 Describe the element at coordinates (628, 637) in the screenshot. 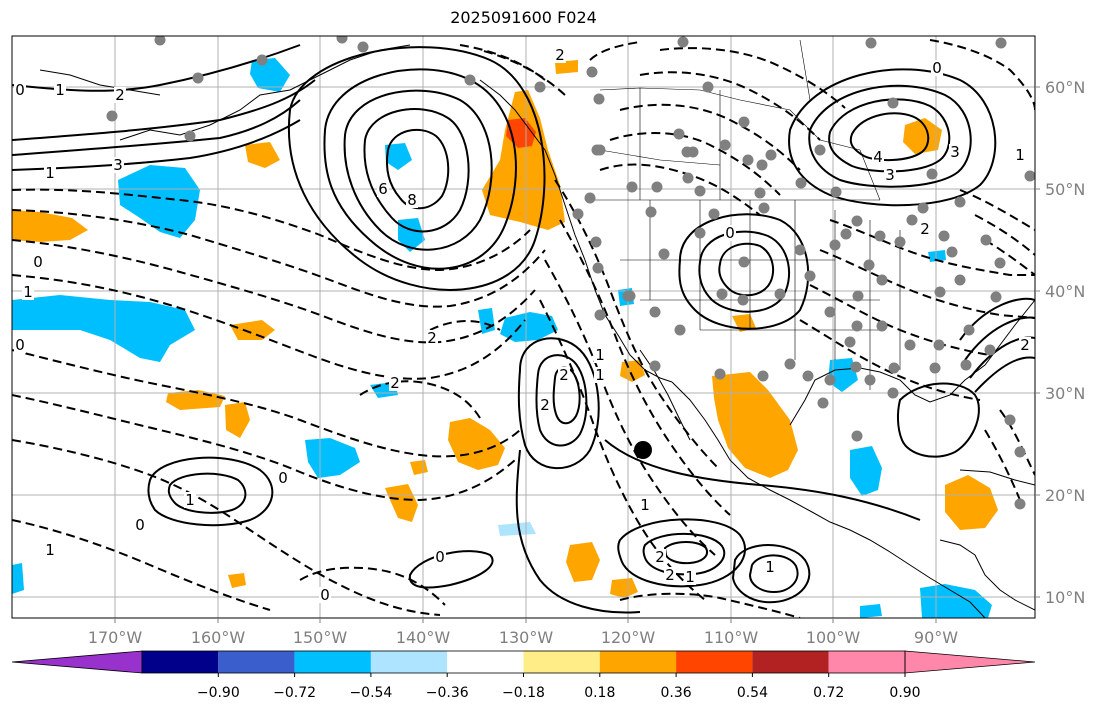

I see `lon-label: 120°W` at that location.